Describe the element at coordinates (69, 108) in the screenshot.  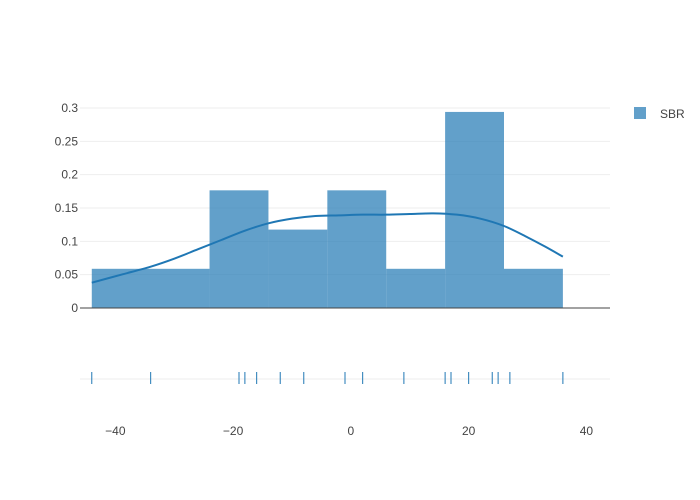
I see `y-tick-label: 0.3` at that location.